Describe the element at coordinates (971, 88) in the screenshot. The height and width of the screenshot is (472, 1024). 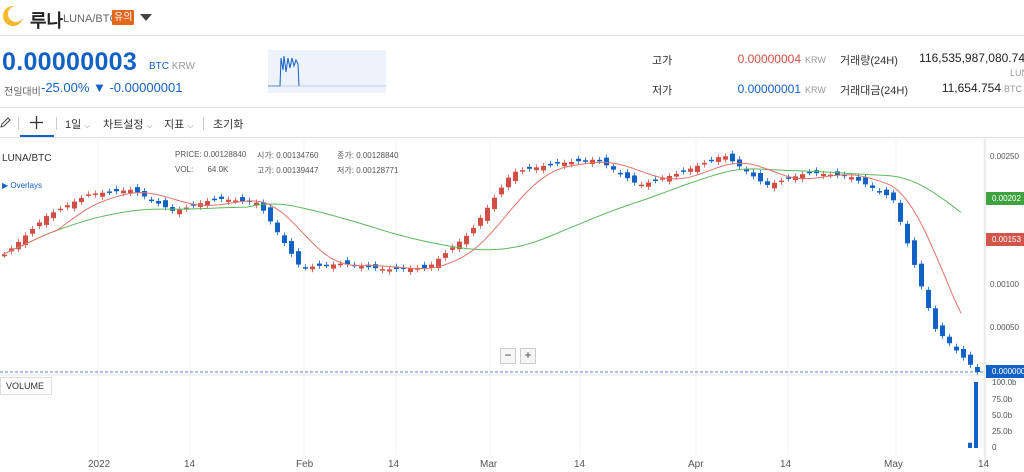
I see `amount-24h-value: 11,654.754` at that location.